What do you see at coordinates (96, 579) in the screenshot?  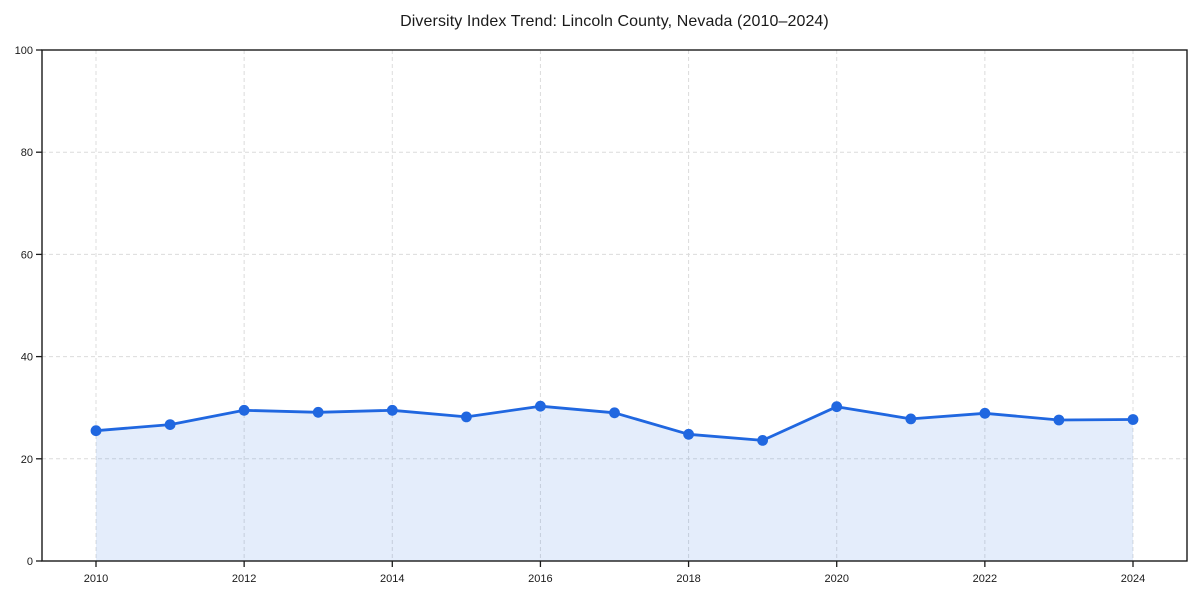 I see `x-tick-label: 2010` at bounding box center [96, 579].